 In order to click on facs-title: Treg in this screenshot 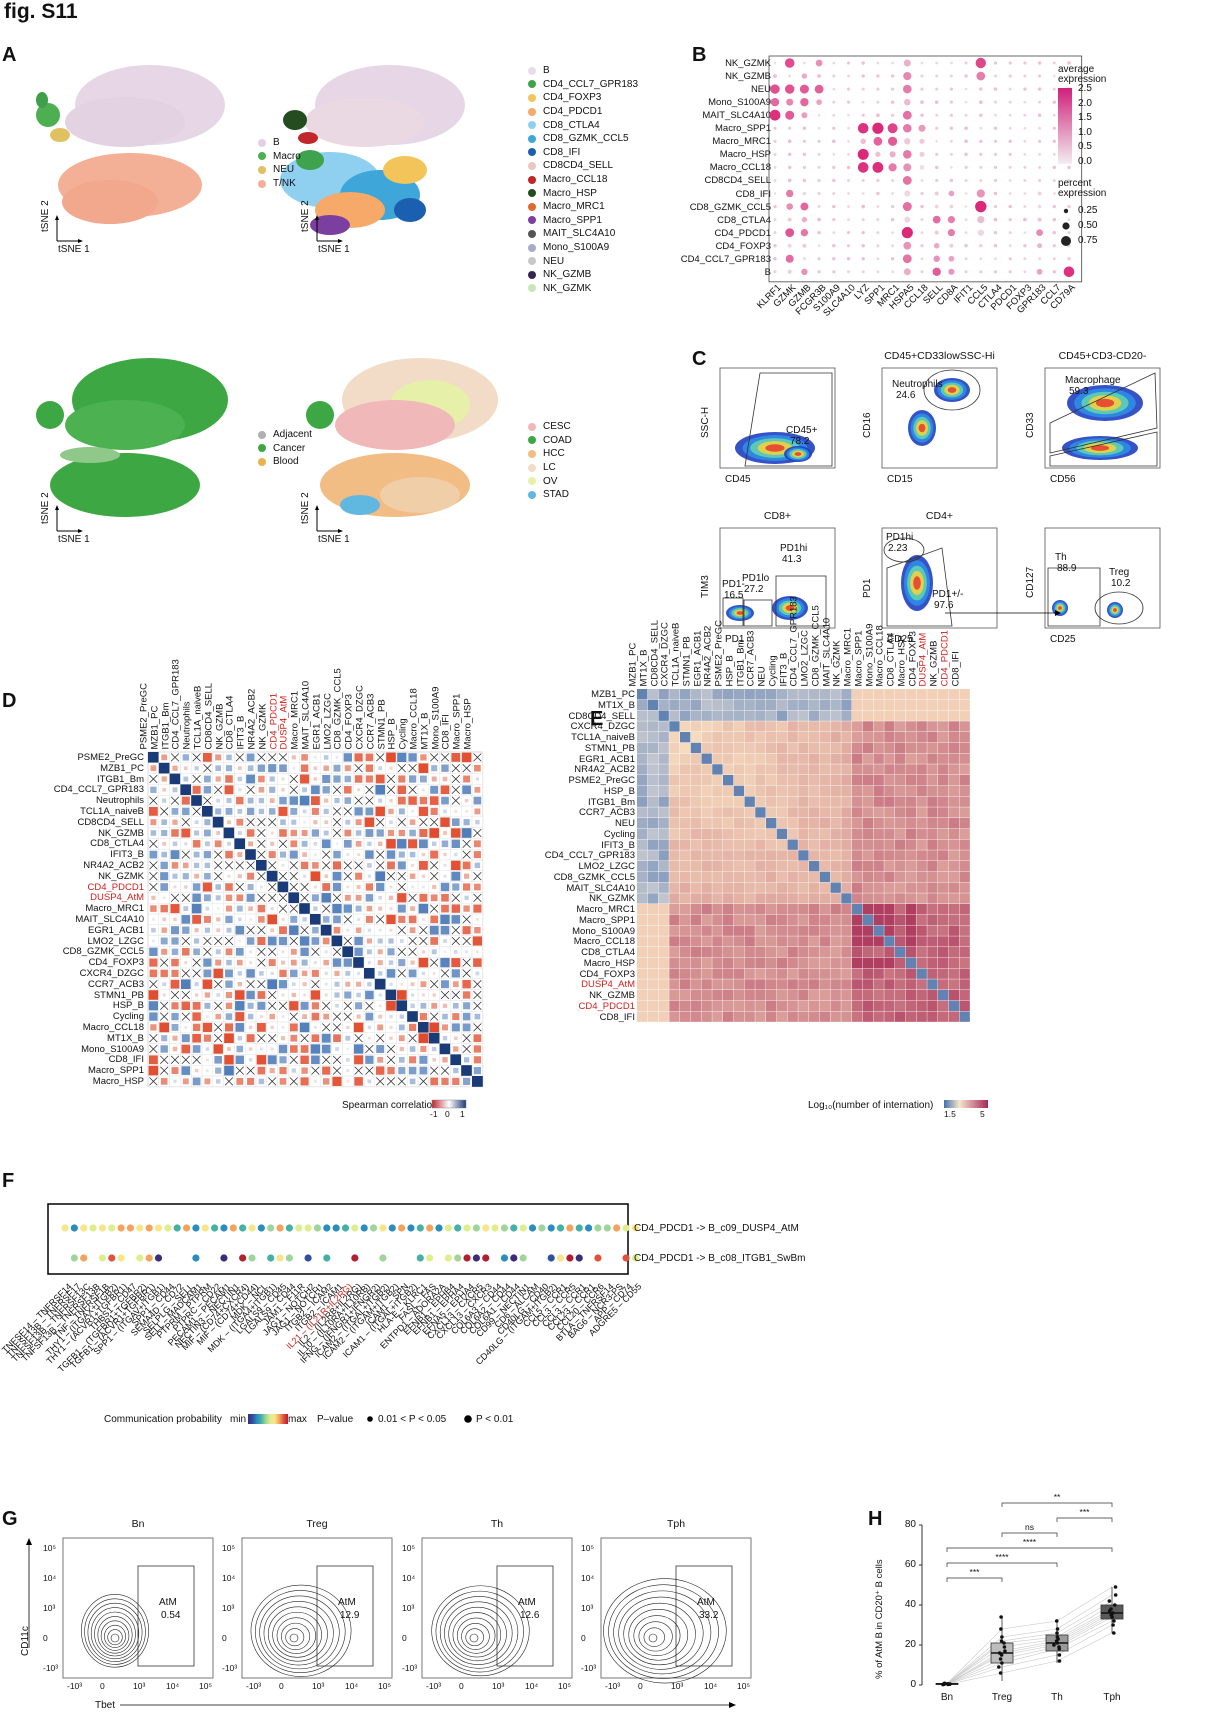, I will do `click(317, 1524)`.